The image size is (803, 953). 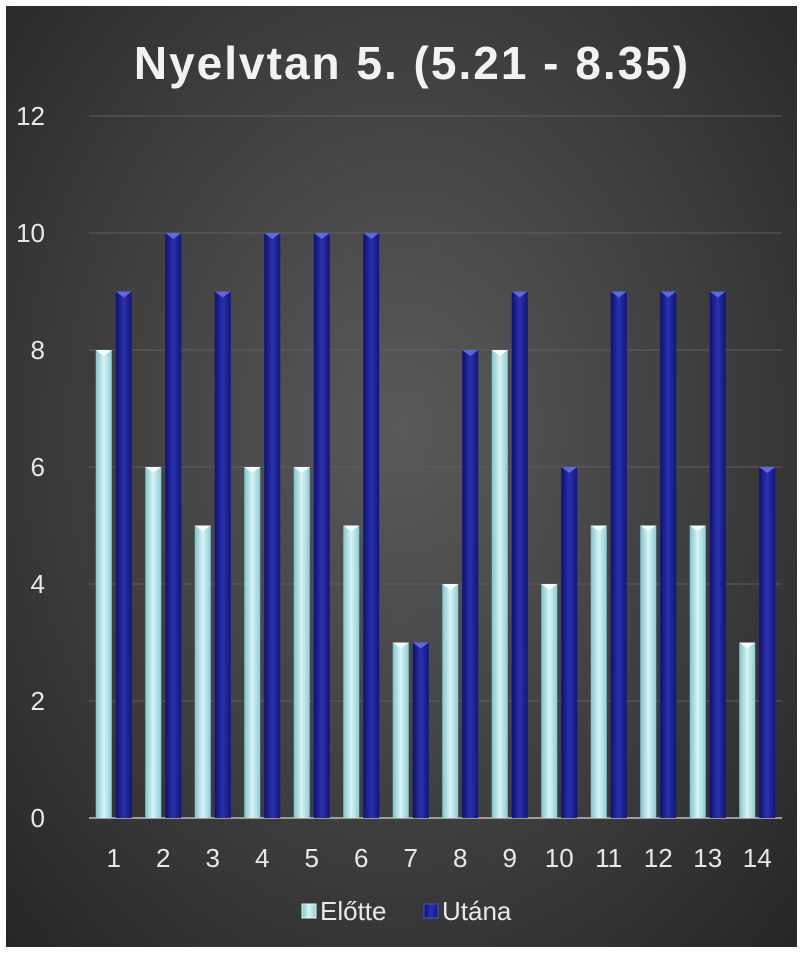 I want to click on y-tick-label: 6, so click(x=38, y=467).